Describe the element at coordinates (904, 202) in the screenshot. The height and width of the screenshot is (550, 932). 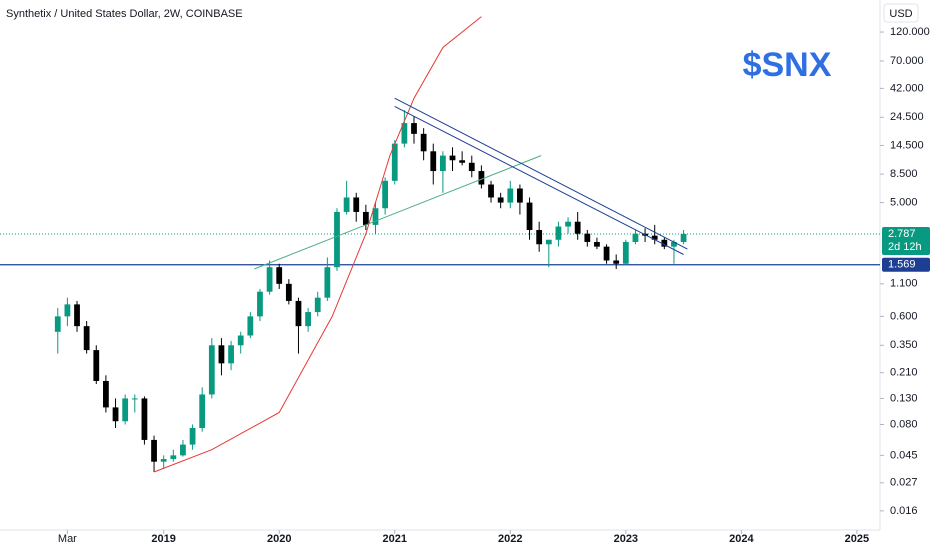
I see `y-tick-label: 5.000` at that location.